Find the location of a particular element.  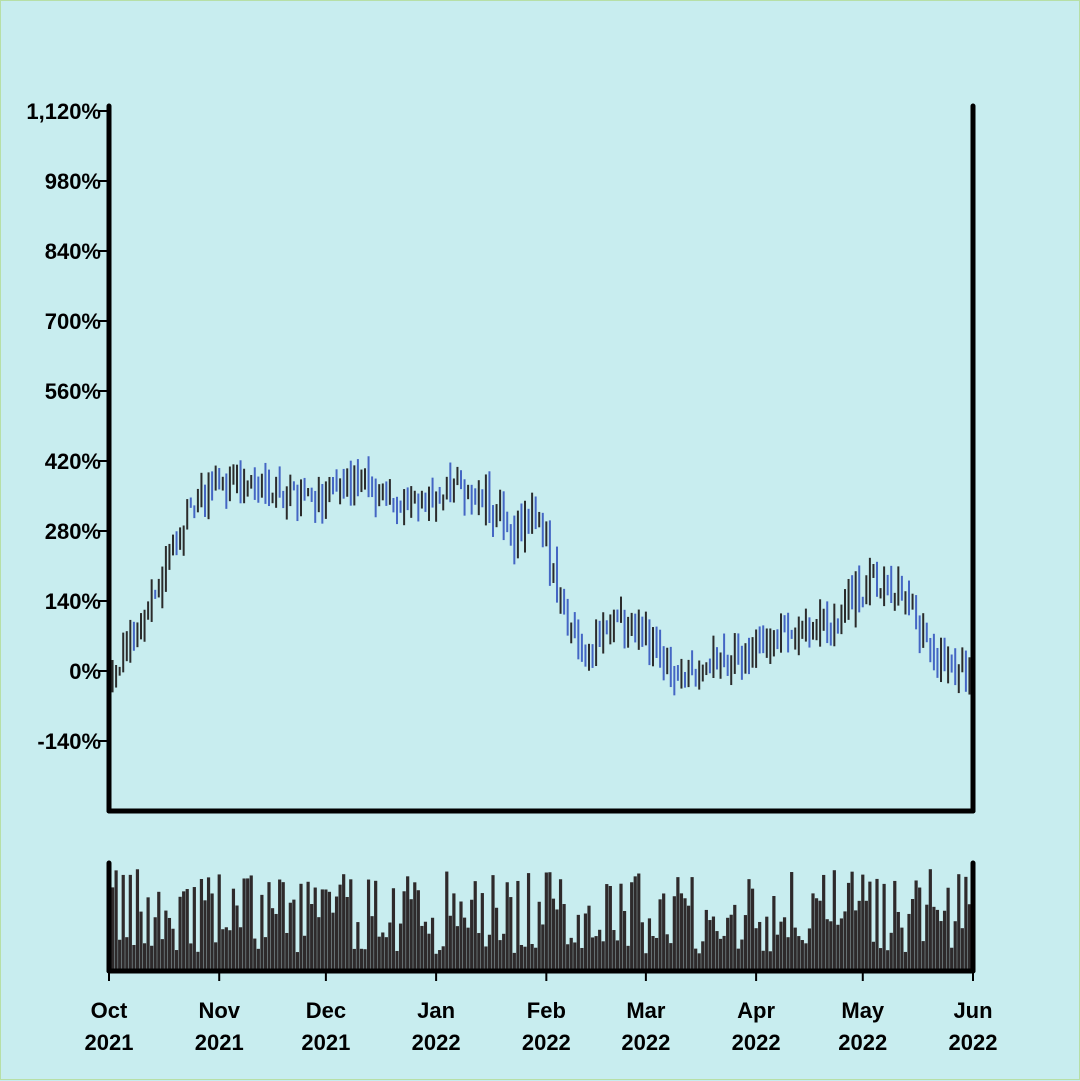

x-tick-month: Jun is located at coordinates (972, 1010).